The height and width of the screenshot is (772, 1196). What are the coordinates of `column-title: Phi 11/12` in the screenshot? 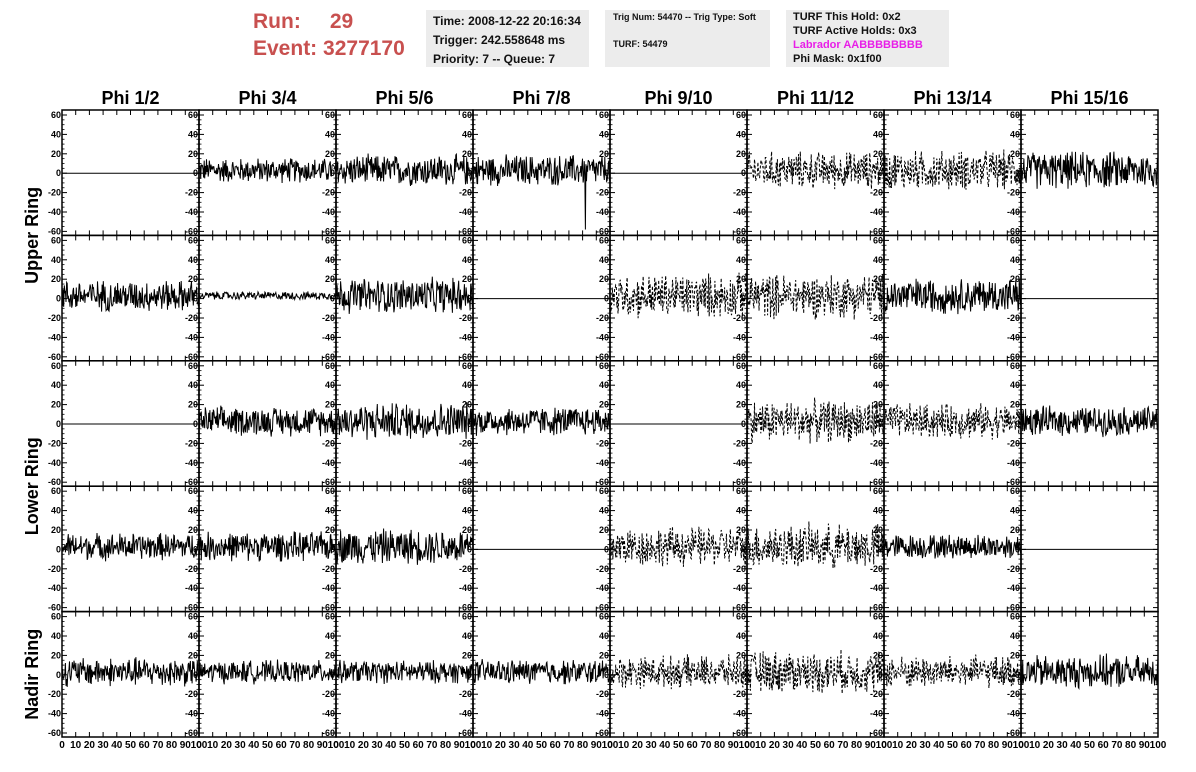 It's located at (815, 98).